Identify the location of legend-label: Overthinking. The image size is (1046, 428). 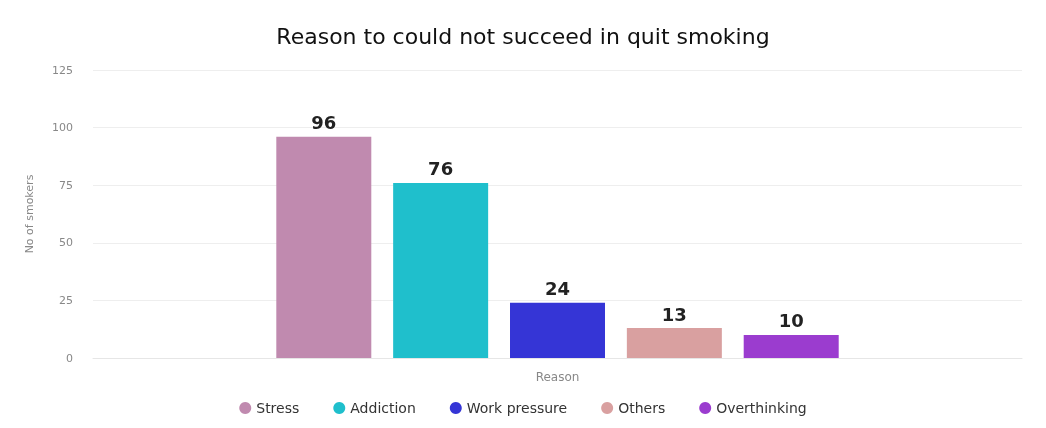
(761, 408).